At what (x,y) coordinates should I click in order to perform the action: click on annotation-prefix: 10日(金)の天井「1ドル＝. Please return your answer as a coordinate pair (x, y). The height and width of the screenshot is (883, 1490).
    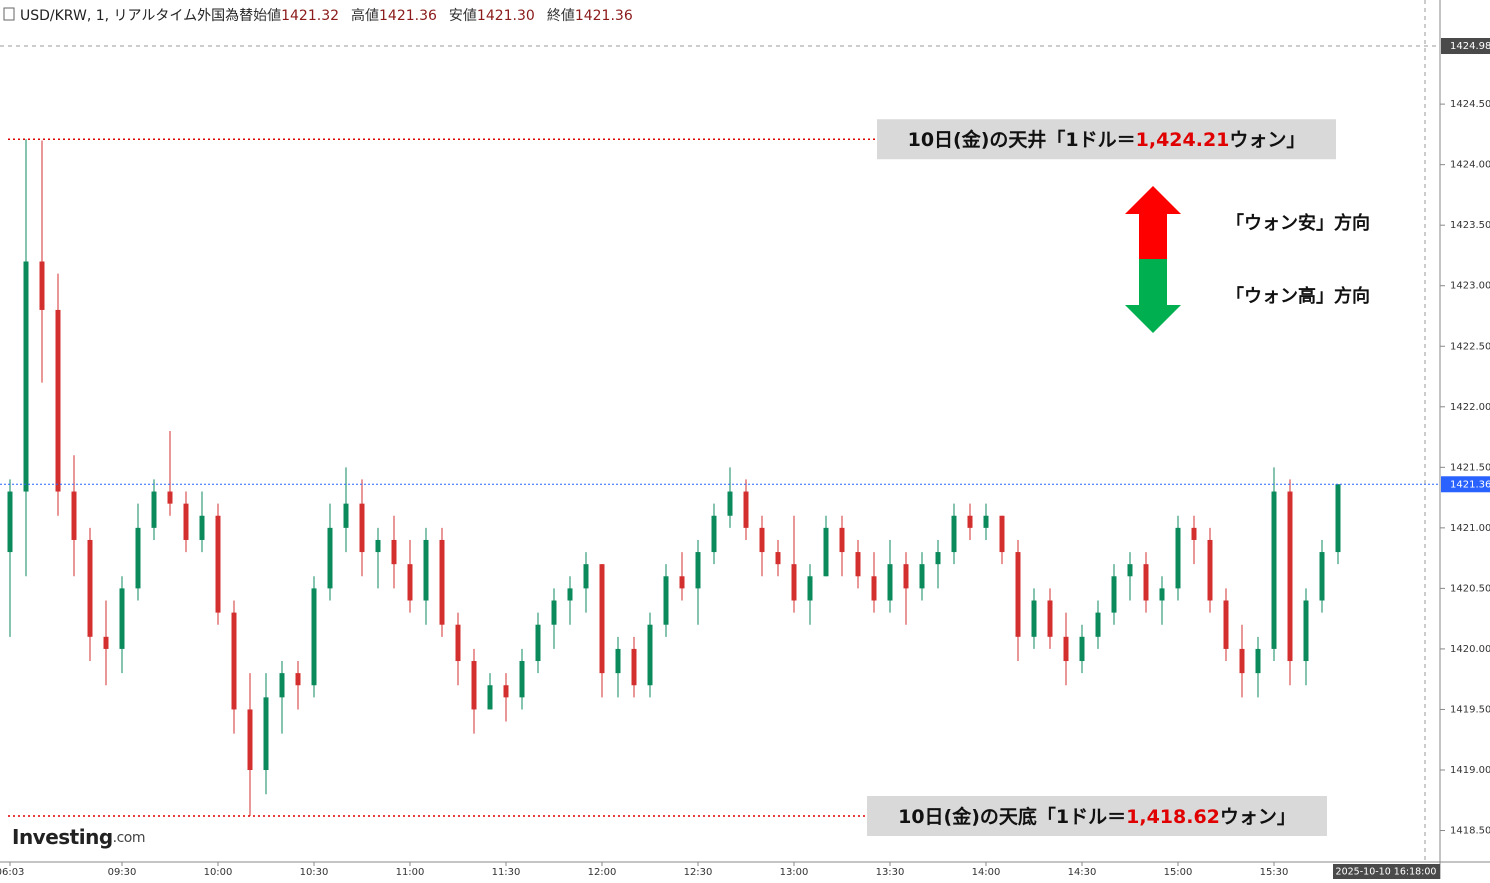
    Looking at the image, I should click on (1022, 139).